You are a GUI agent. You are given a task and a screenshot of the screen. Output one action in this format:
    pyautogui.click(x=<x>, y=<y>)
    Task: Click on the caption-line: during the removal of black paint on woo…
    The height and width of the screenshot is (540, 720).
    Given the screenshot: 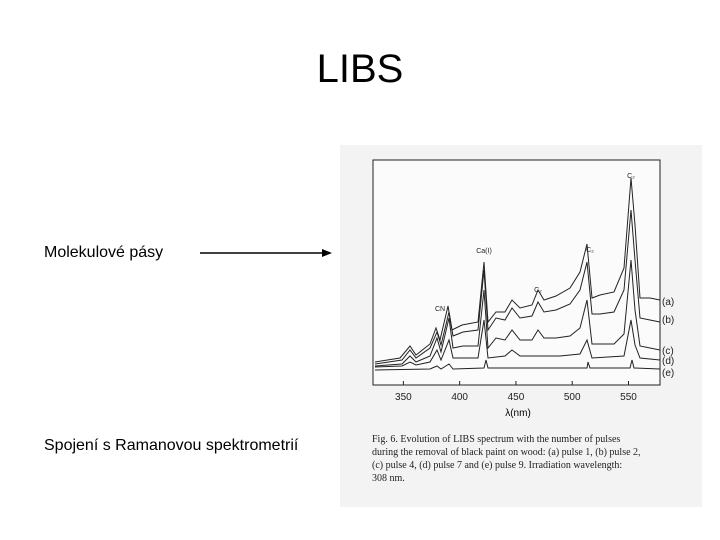 What is the action you would take?
    pyautogui.click(x=506, y=452)
    